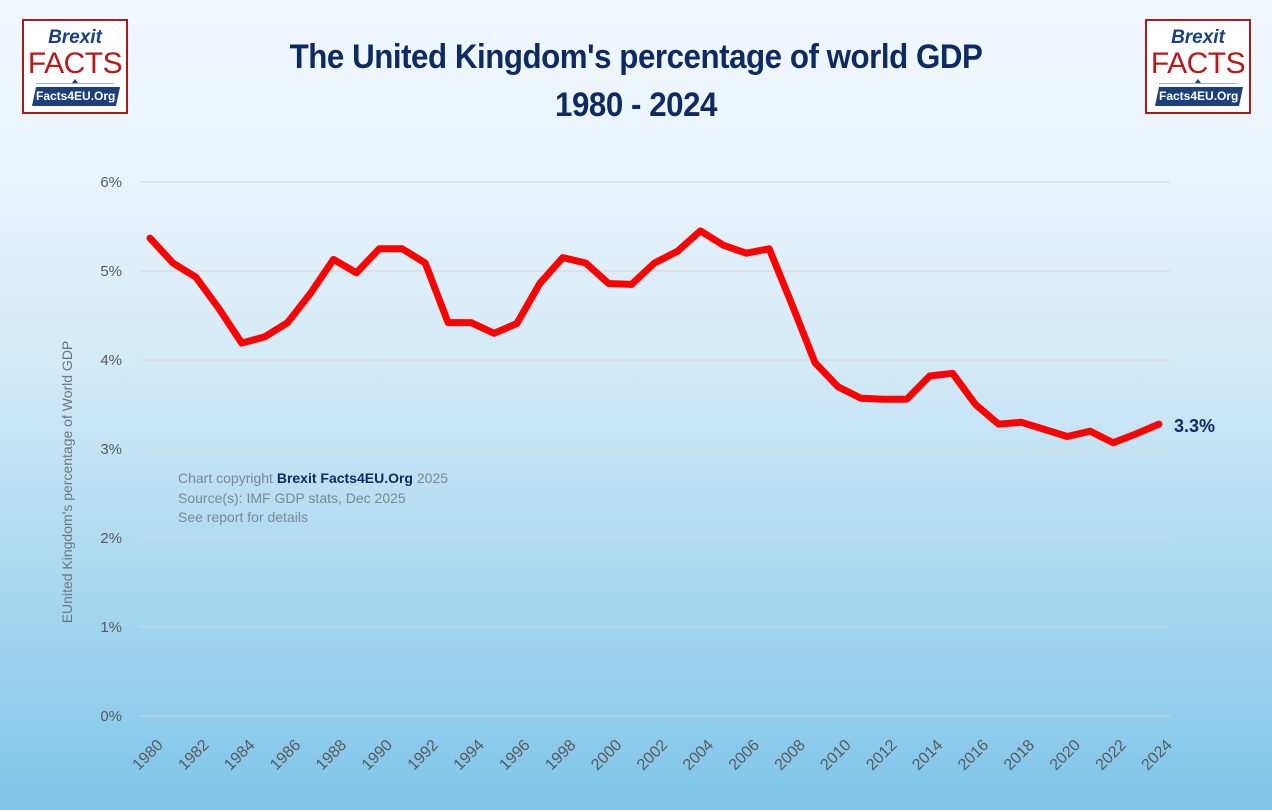 The height and width of the screenshot is (810, 1272). I want to click on x-tick-label: 2006, so click(744, 755).